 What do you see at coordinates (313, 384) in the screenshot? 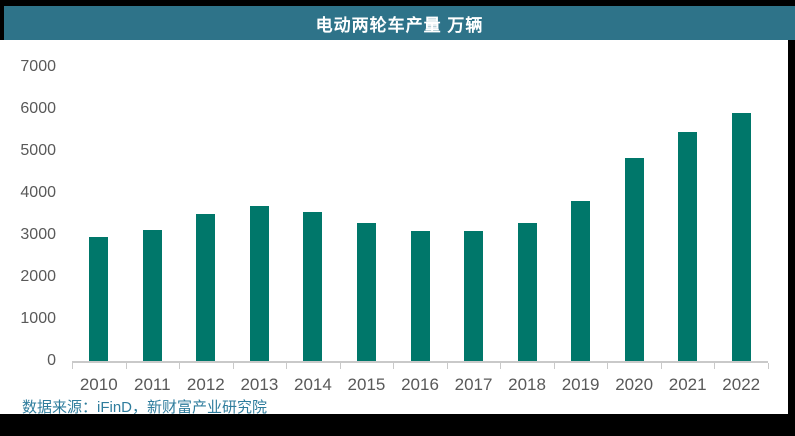
I see `x-axis-label: 2014` at bounding box center [313, 384].